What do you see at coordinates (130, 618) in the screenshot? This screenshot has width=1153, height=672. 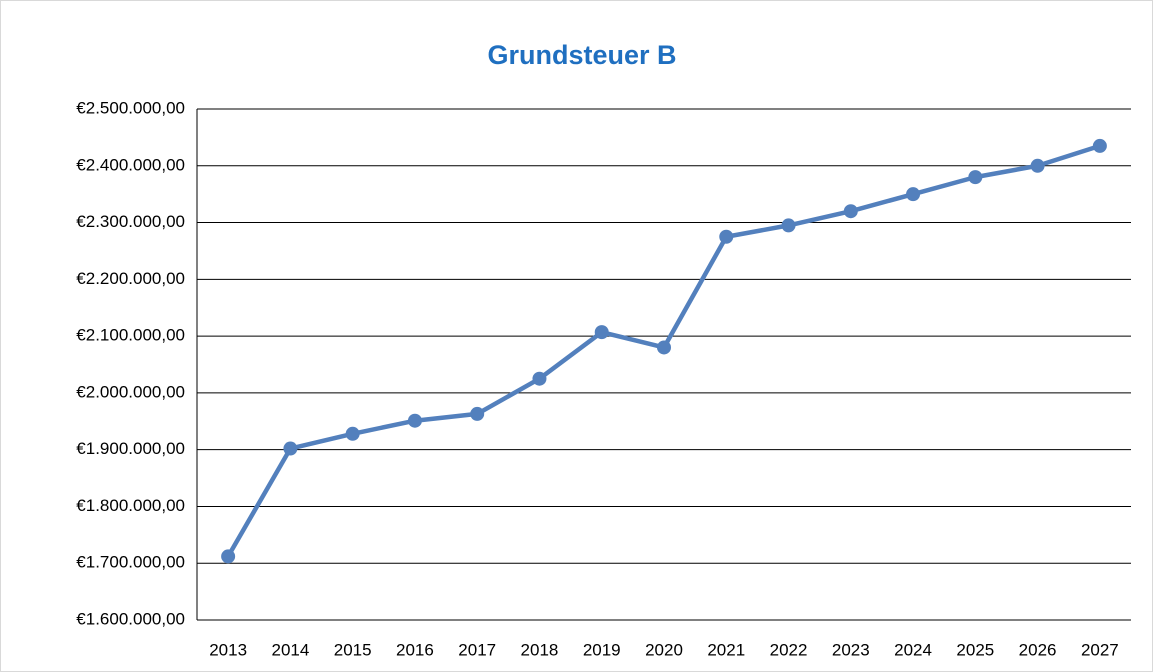 I see `y-tick-label: €1.600.000,00` at bounding box center [130, 618].